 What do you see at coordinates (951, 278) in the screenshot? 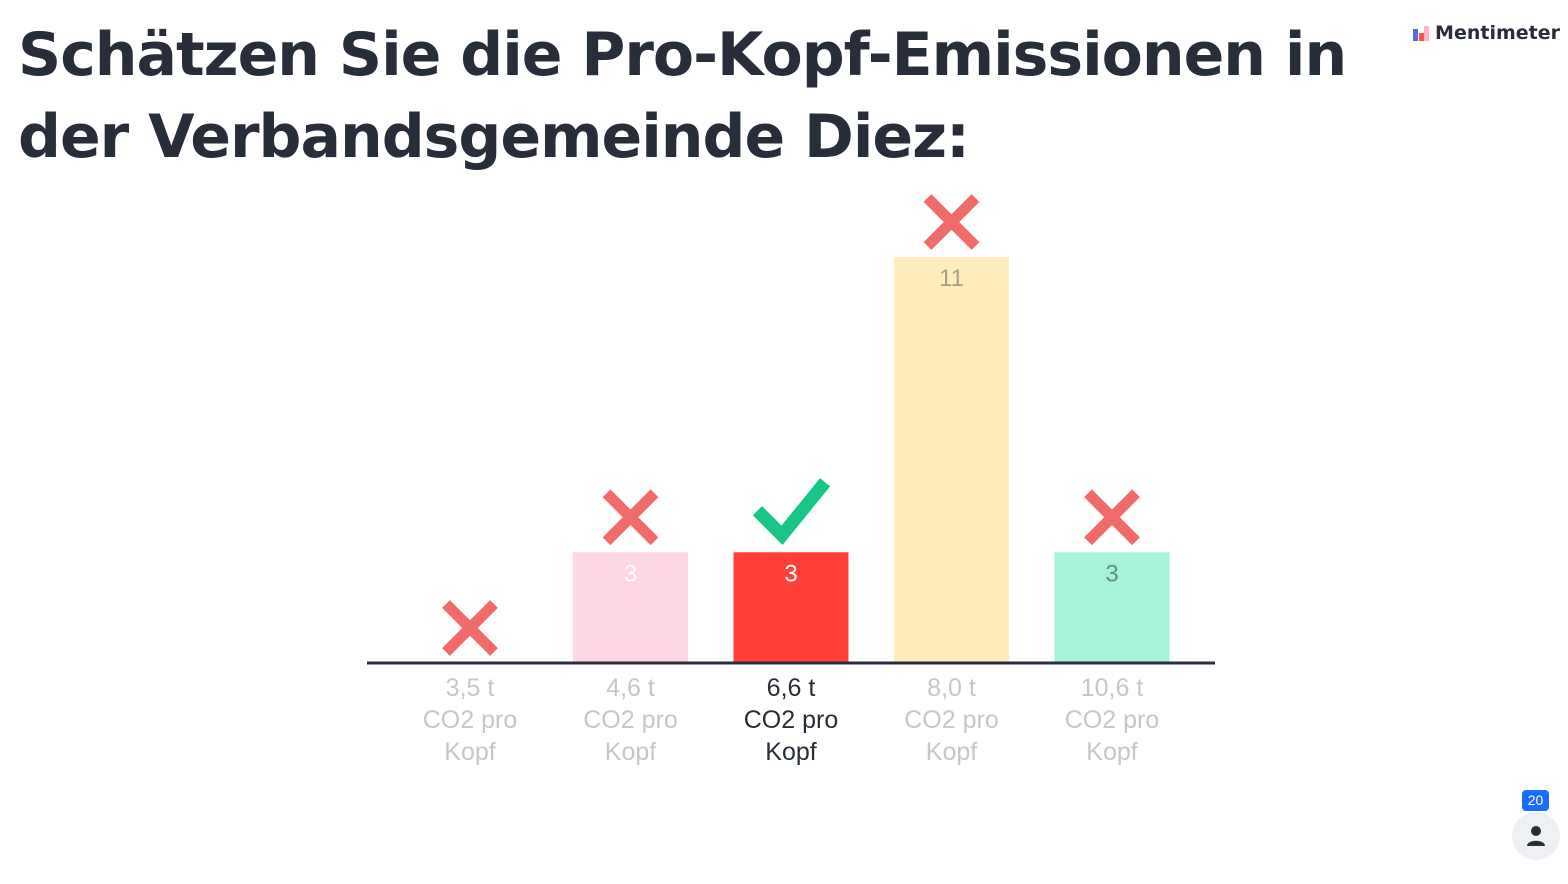
I see `bar-value-label: 11` at bounding box center [951, 278].